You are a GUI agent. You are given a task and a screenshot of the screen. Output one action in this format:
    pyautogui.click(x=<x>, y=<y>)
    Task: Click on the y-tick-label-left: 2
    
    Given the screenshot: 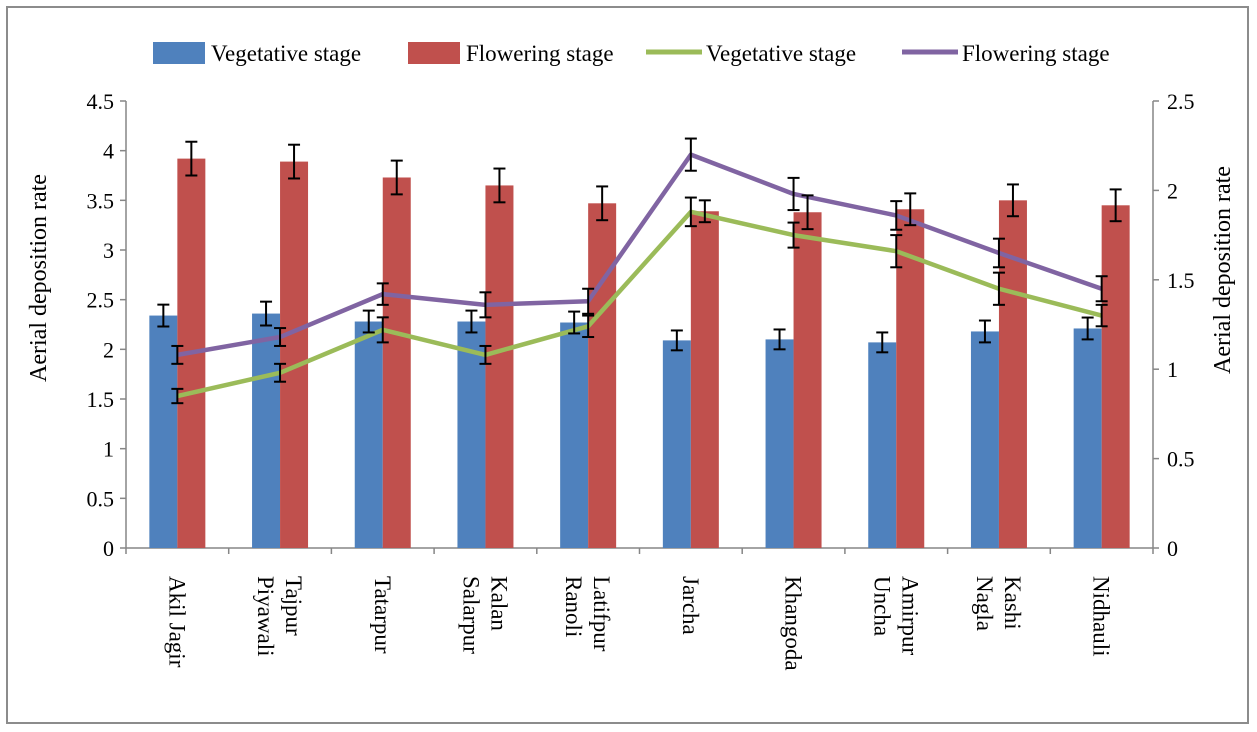 What is the action you would take?
    pyautogui.click(x=108, y=349)
    